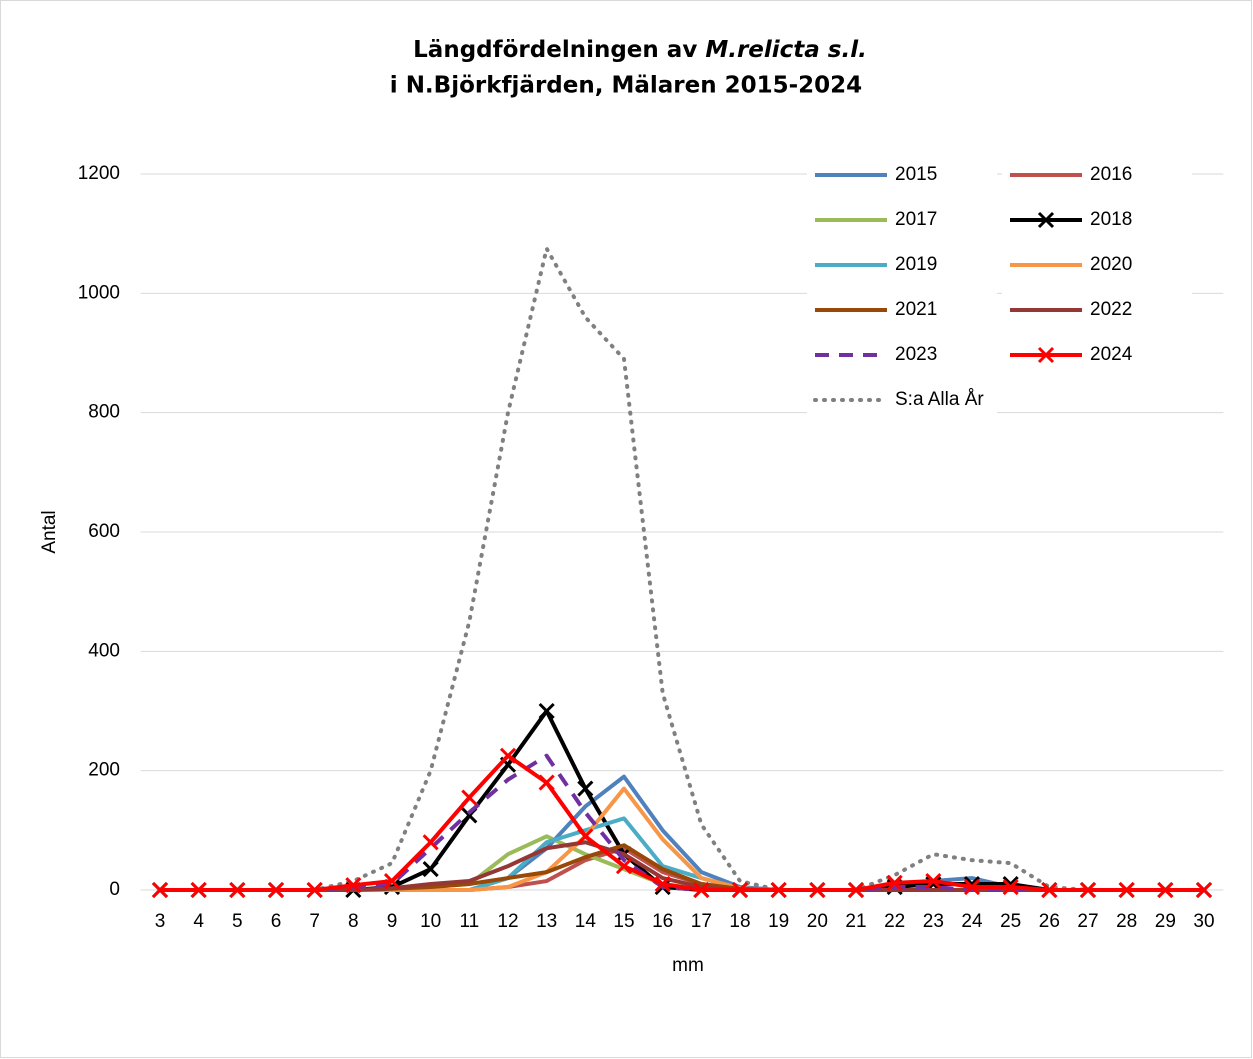 This screenshot has height=1059, width=1253. I want to click on y-tick-label: 1200, so click(99, 173).